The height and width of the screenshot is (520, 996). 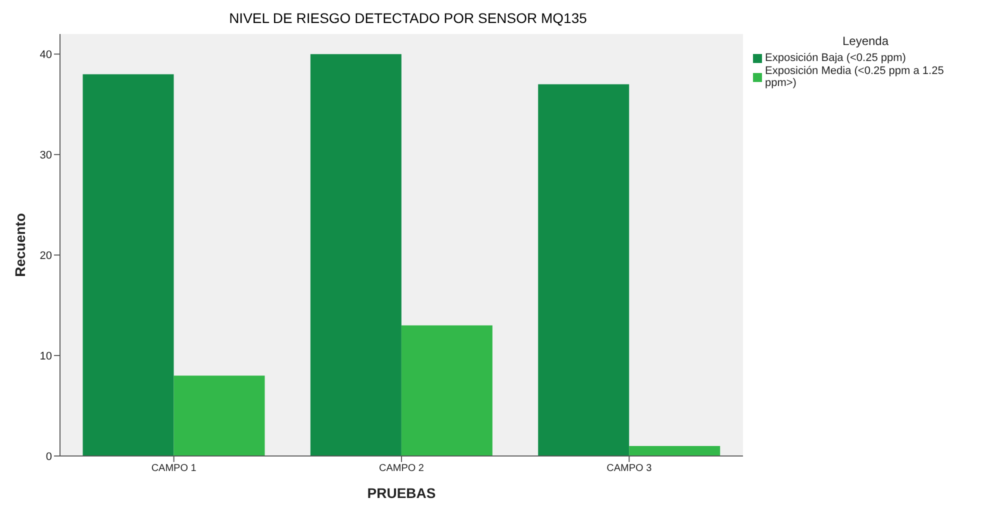 What do you see at coordinates (46, 256) in the screenshot?
I see `y-tick-label: 20` at bounding box center [46, 256].